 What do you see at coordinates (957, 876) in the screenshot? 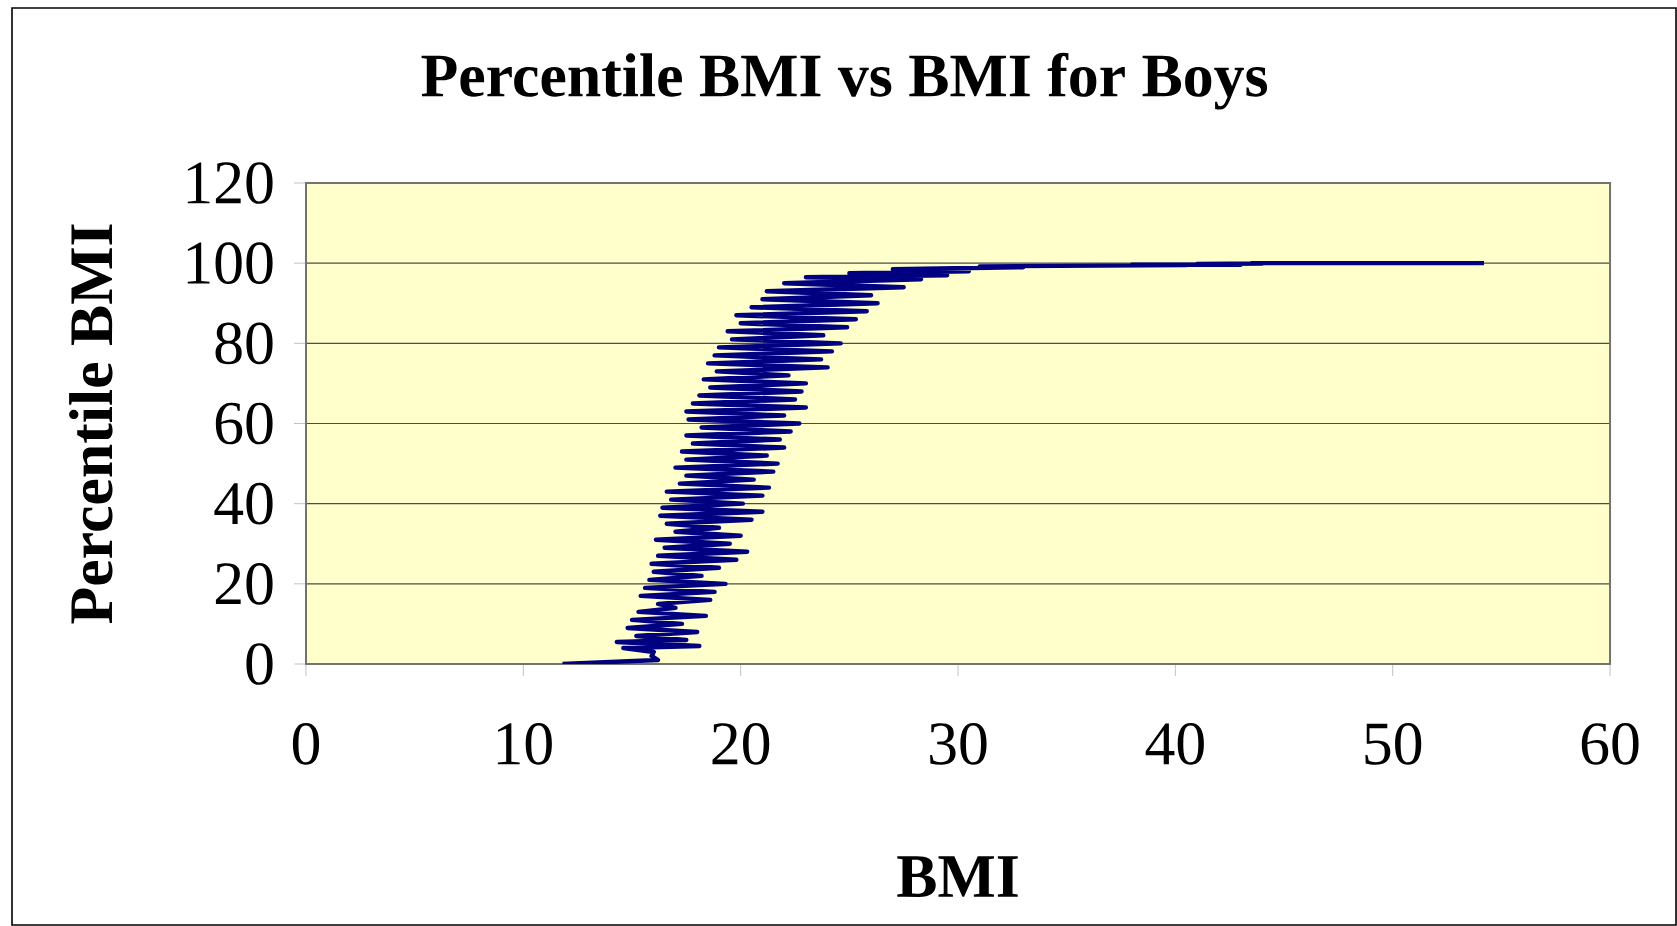
I see `x-axis-title: BMI` at bounding box center [957, 876].